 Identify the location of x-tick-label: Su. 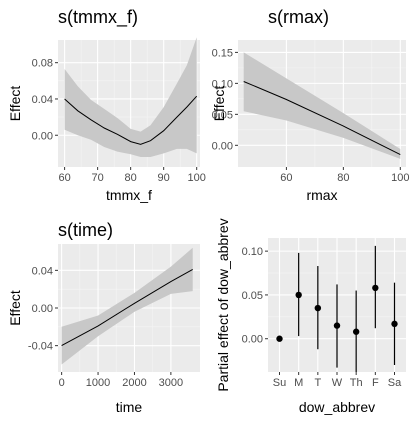
(279, 383).